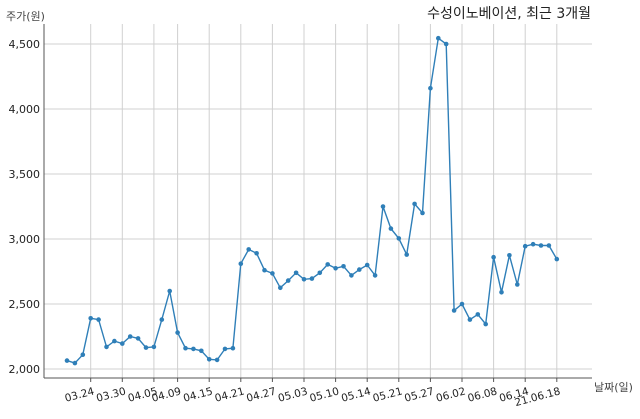 The width and height of the screenshot is (640, 419). I want to click on x-tick-label: 04.15, so click(198, 394).